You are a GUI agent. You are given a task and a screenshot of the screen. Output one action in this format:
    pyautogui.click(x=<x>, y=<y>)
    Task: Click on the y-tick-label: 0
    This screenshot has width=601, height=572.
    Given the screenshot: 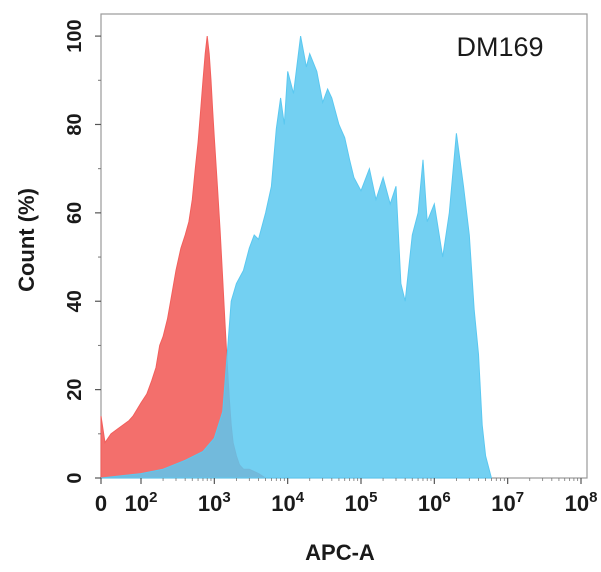 What is the action you would take?
    pyautogui.click(x=75, y=477)
    